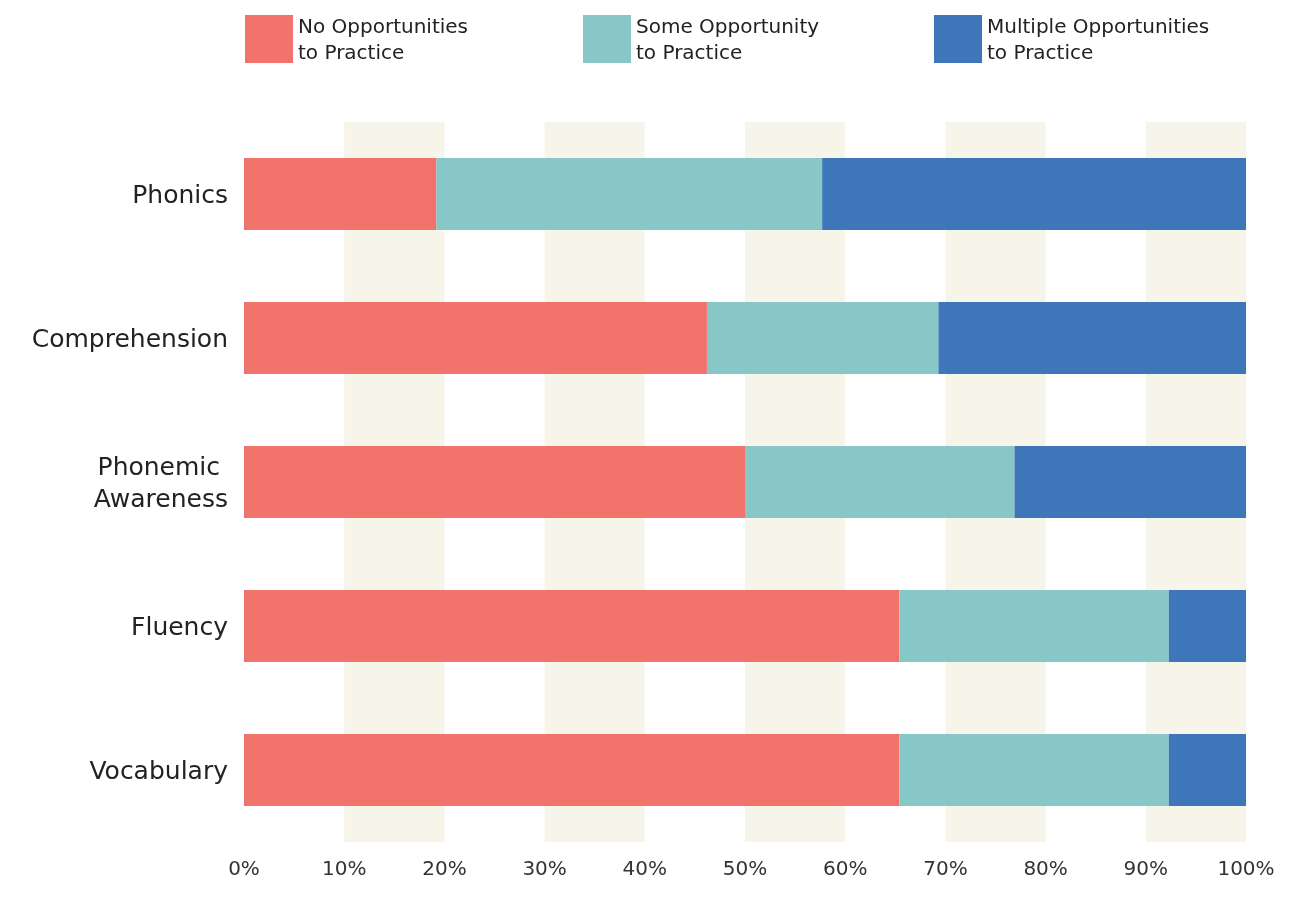  I want to click on x-tick-label: 40%, so click(645, 868).